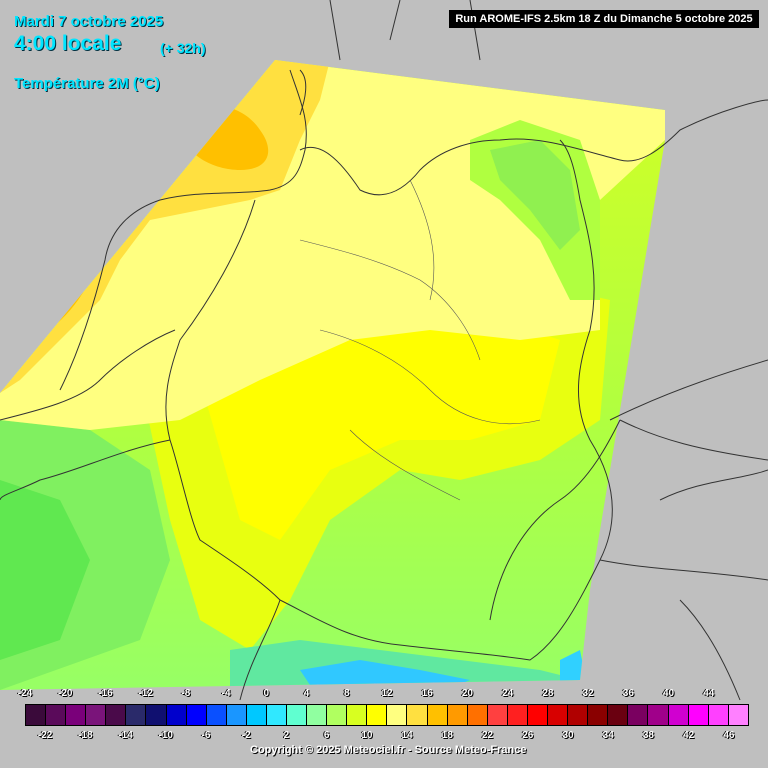 Image resolution: width=768 pixels, height=768 pixels. Describe the element at coordinates (145, 693) in the screenshot. I see `legend-tick-label: -12` at that location.